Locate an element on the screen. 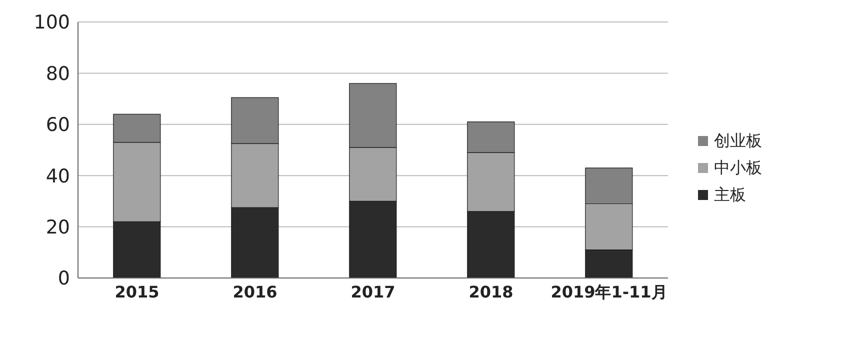 The width and height of the screenshot is (850, 339). y-tick-label: 80 is located at coordinates (58, 73).